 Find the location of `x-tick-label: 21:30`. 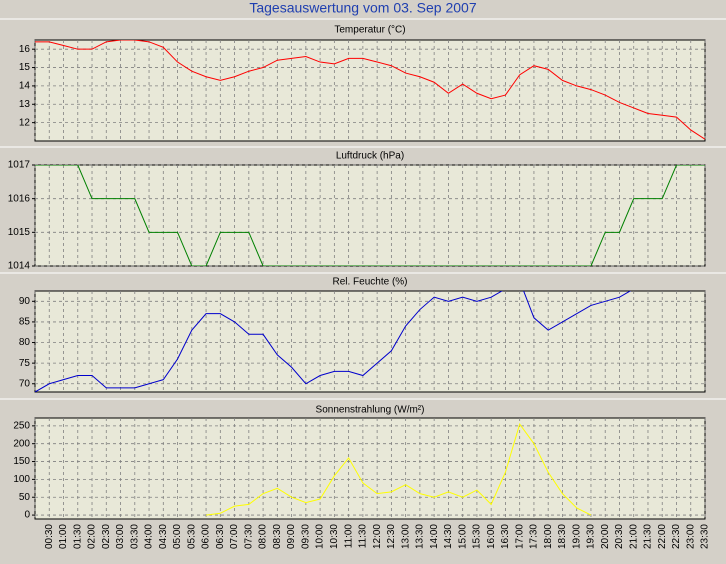

x-tick-label: 21:30 is located at coordinates (648, 536).